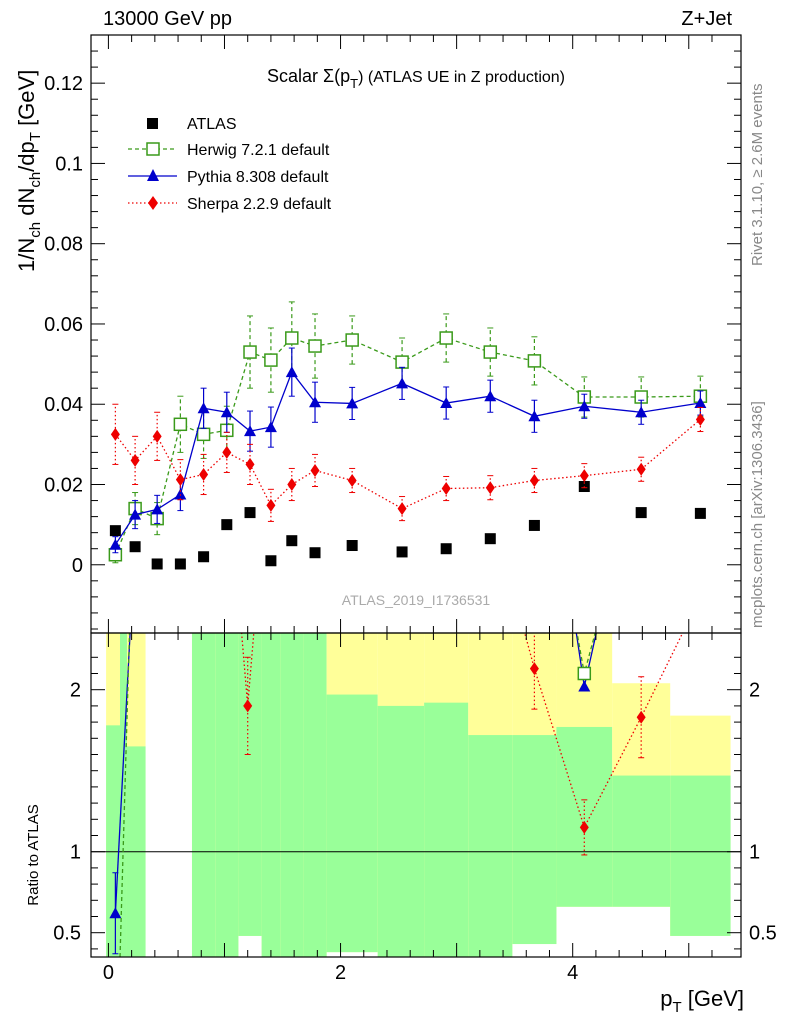 The height and width of the screenshot is (1024, 786). I want to click on legend-entry-atlas: ATLAS, so click(192, 124).